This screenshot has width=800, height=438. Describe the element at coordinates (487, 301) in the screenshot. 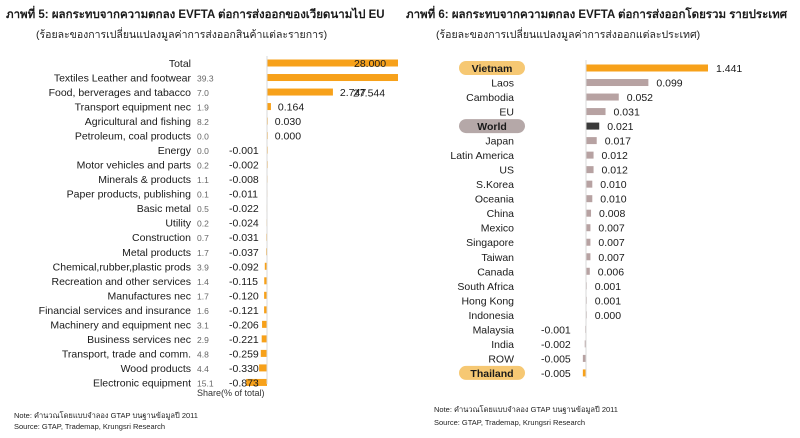

I see `country-label: Hong Kong` at that location.